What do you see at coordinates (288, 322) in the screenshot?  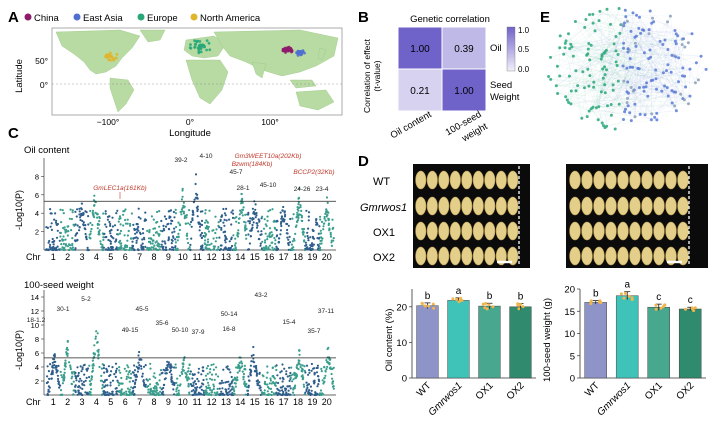 I see `peak-annotation: 15-4` at bounding box center [288, 322].